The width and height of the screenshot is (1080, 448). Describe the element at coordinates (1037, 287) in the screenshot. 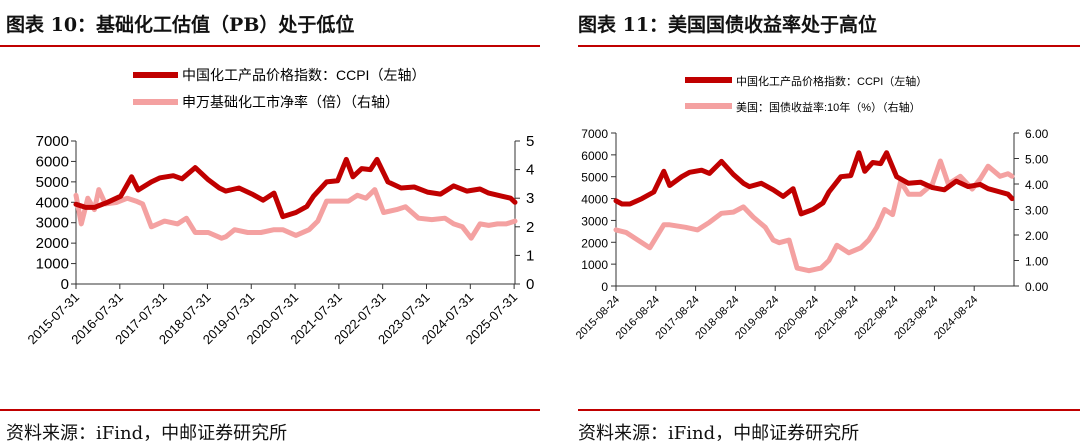

I see `y-tick-label-right: 0.00` at that location.